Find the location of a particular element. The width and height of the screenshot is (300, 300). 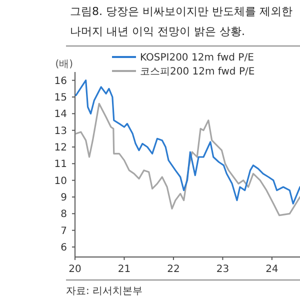

y-tick-label: 16 is located at coordinates (60, 81).